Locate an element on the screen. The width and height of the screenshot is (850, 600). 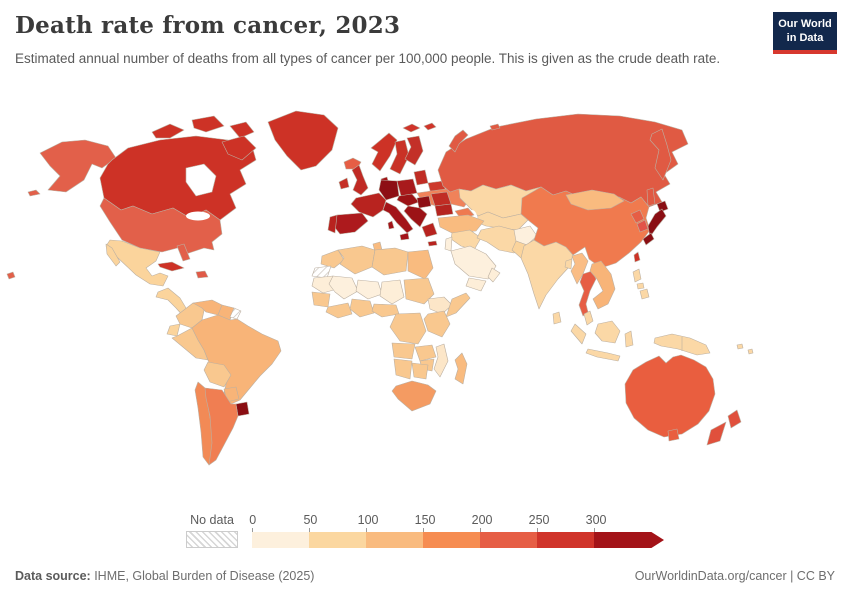
country-japan-honshu is located at coordinates (657, 223).